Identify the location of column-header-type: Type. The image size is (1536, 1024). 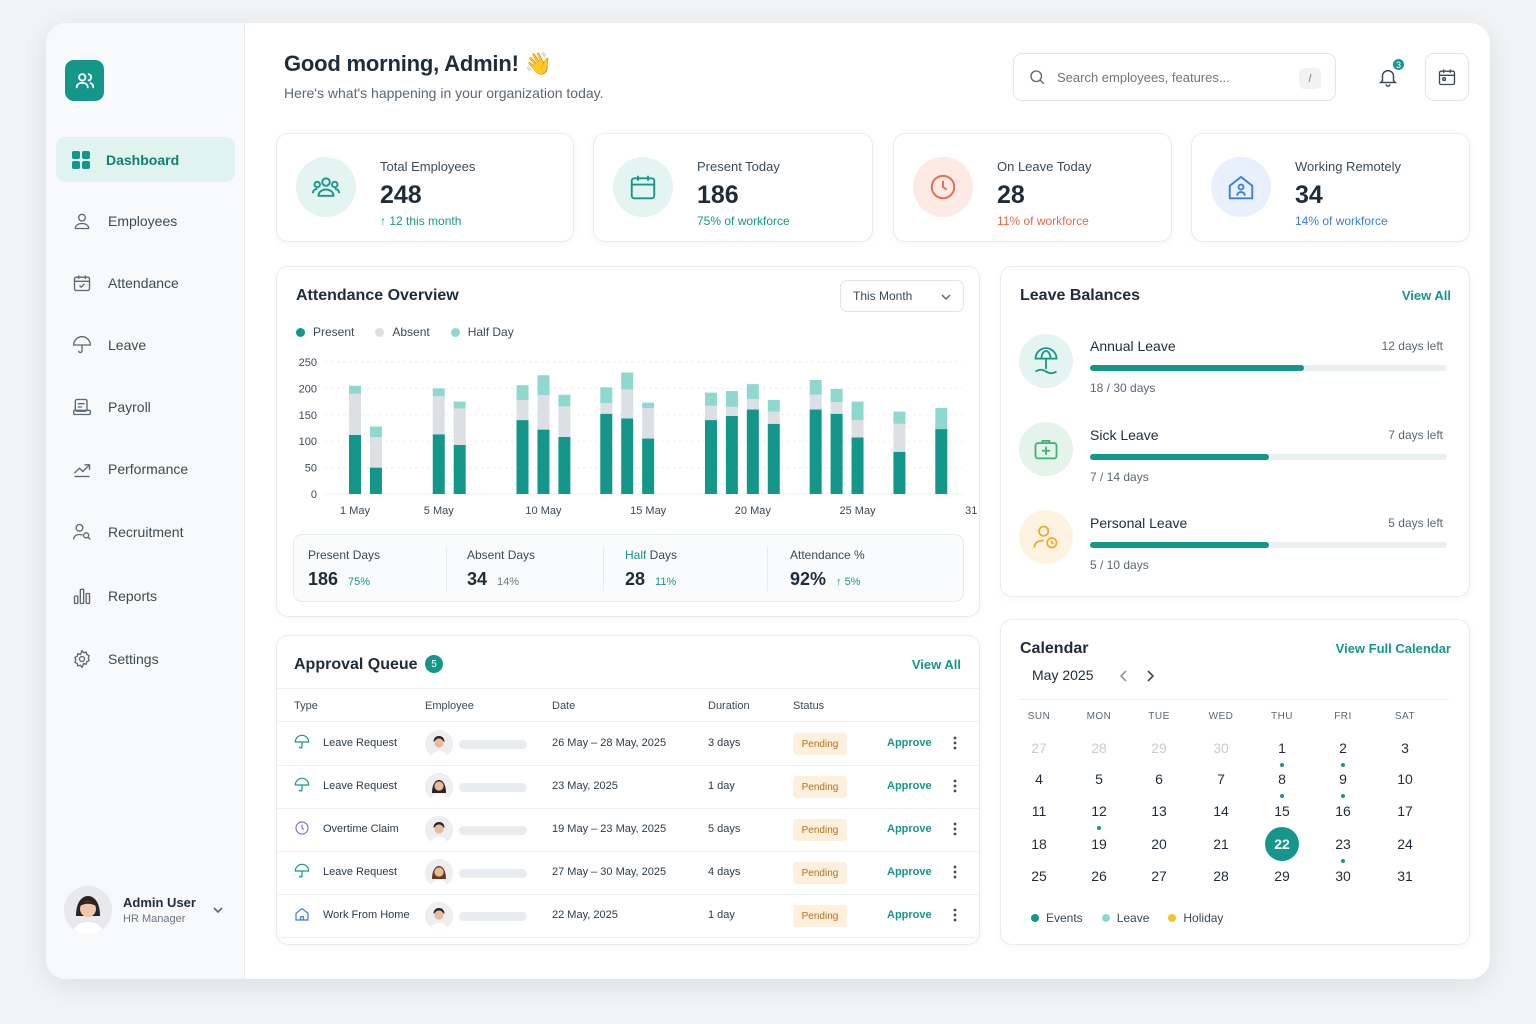
(306, 706).